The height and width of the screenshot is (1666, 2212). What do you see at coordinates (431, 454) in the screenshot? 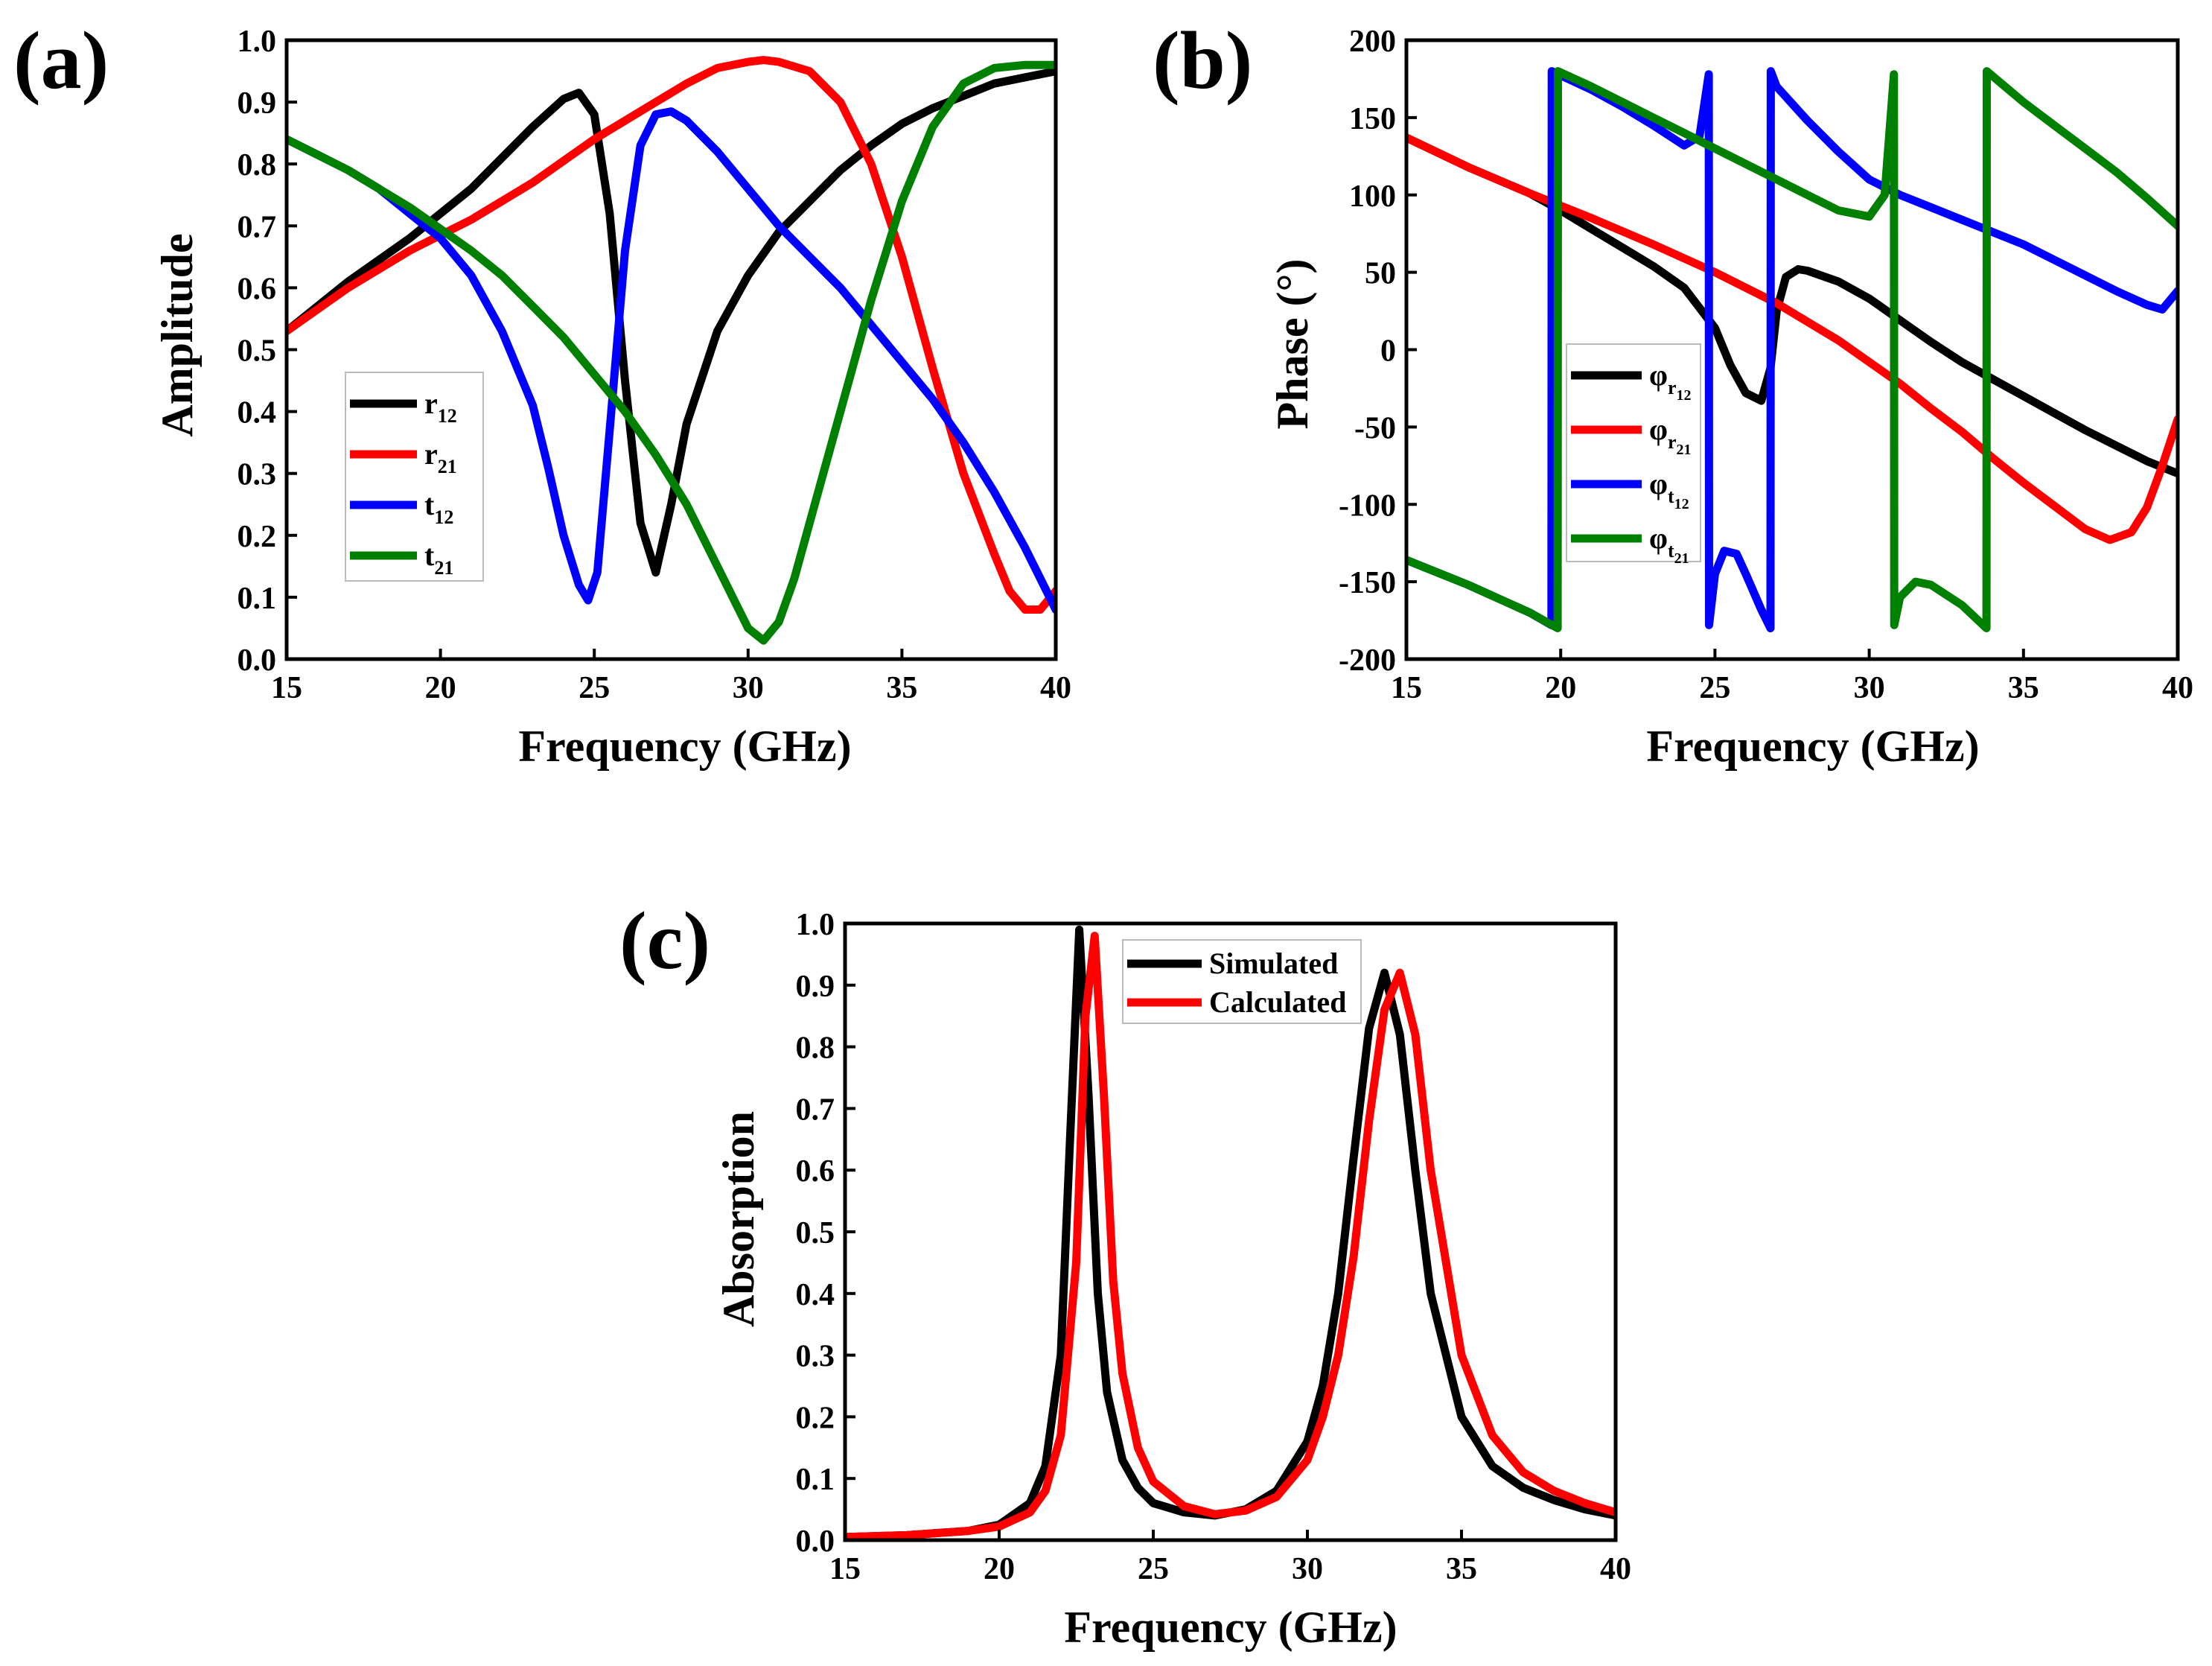
I see `legend-label-base: r` at bounding box center [431, 454].